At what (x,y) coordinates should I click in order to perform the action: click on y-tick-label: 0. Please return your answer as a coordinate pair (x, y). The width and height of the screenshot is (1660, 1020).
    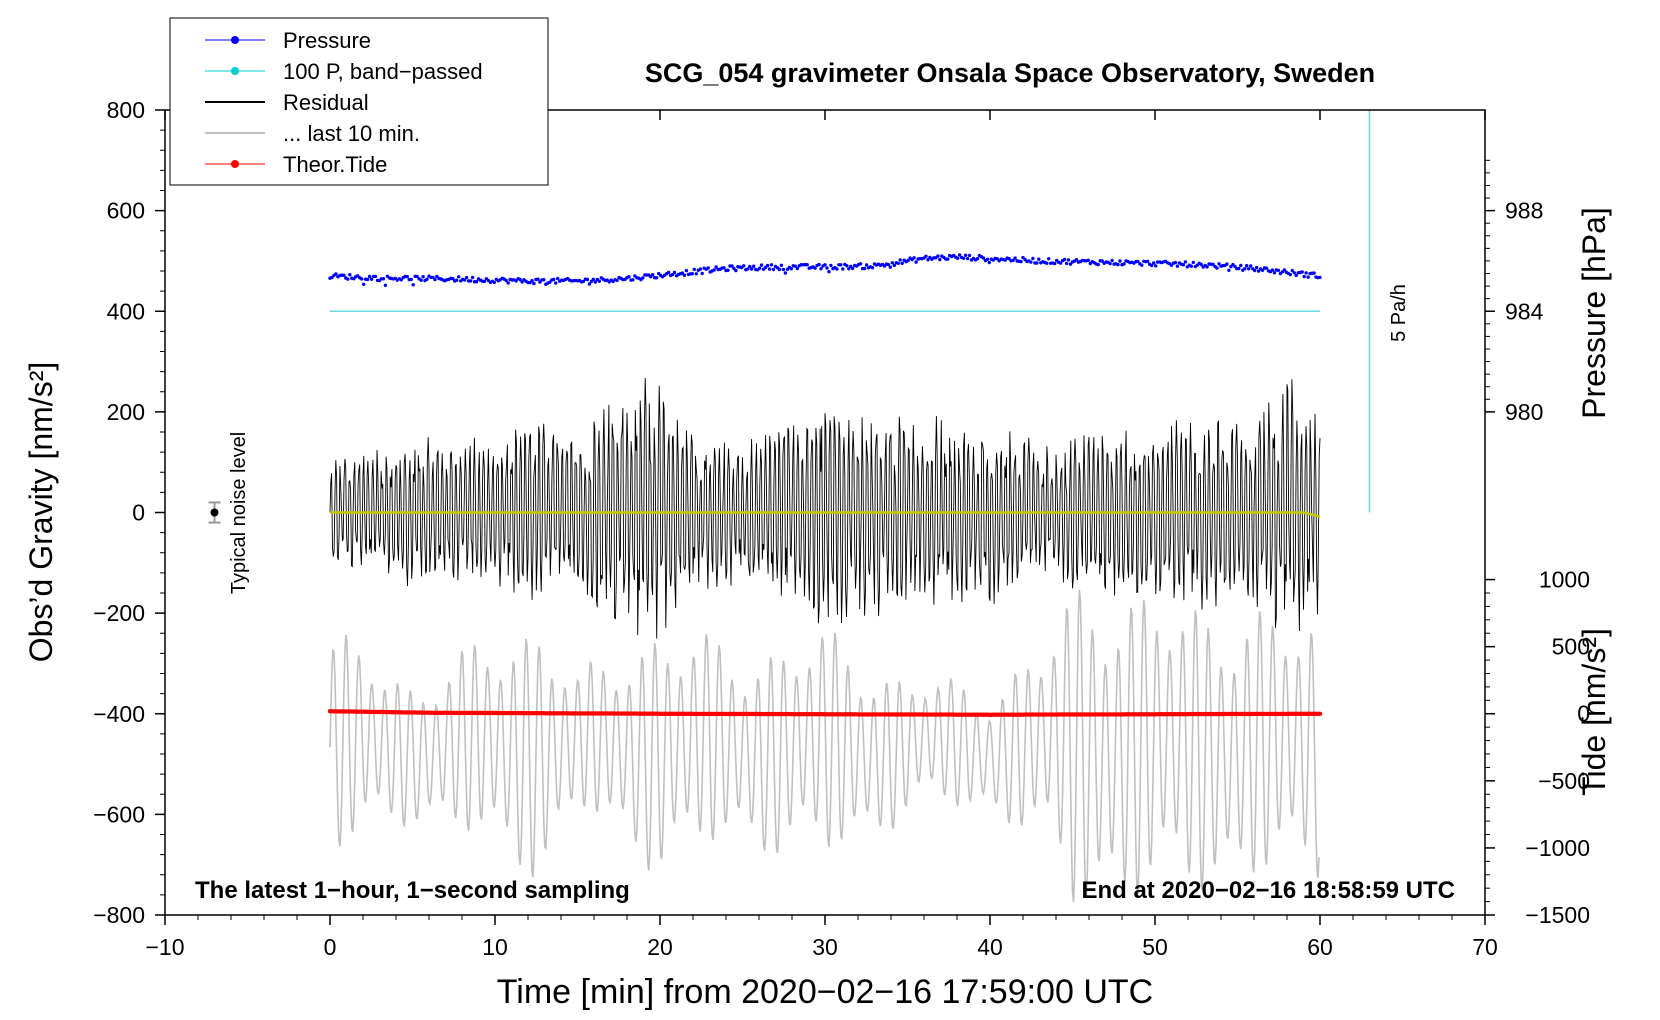
    Looking at the image, I should click on (138, 513).